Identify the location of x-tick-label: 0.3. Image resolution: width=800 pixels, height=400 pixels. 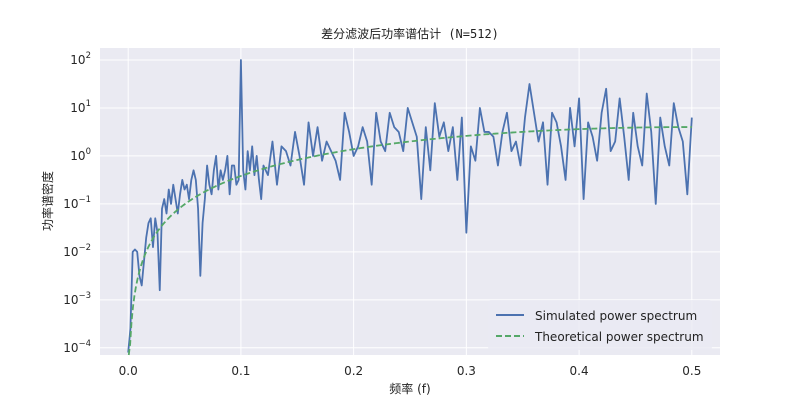
(466, 371).